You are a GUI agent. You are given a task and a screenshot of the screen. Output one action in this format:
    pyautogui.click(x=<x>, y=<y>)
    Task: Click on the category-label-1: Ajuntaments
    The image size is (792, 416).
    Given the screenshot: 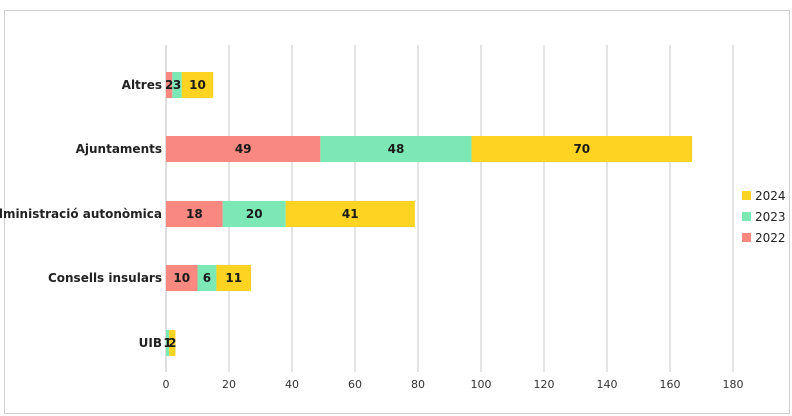 What is the action you would take?
    pyautogui.click(x=119, y=149)
    